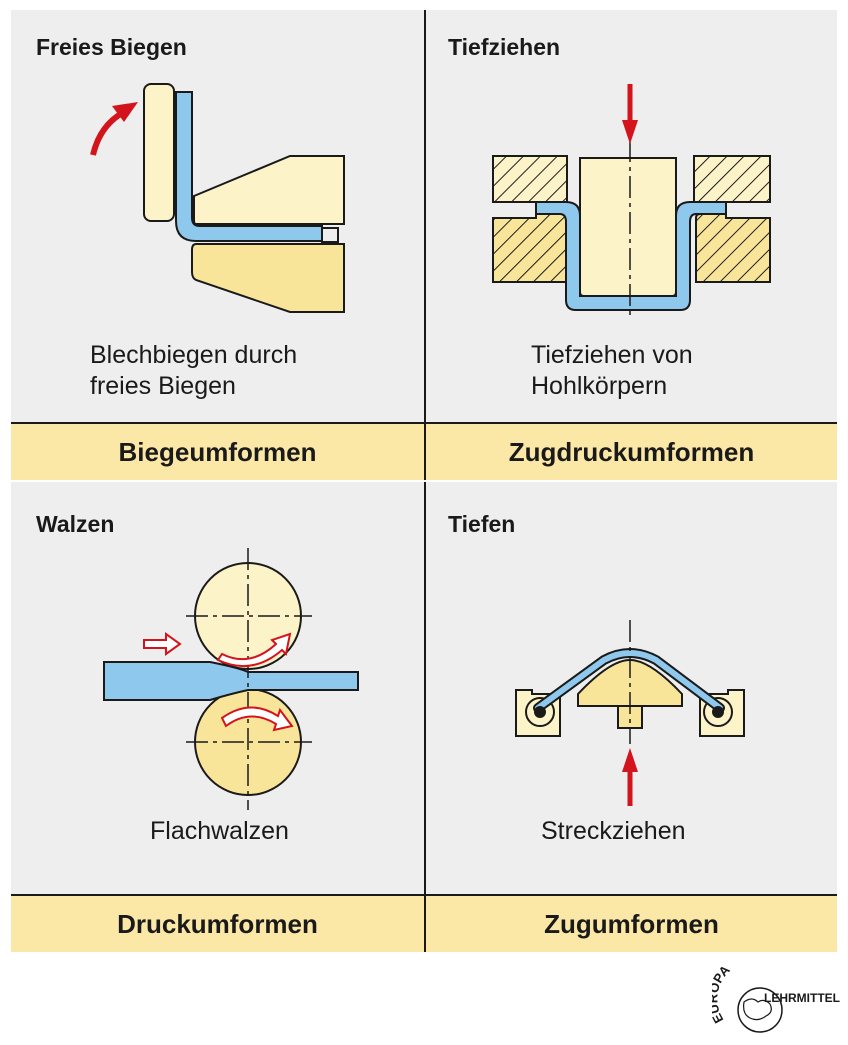 This screenshot has height=1045, width=848. Describe the element at coordinates (504, 47) in the screenshot. I see `title-tiefziehen: Tiefziehen` at that location.